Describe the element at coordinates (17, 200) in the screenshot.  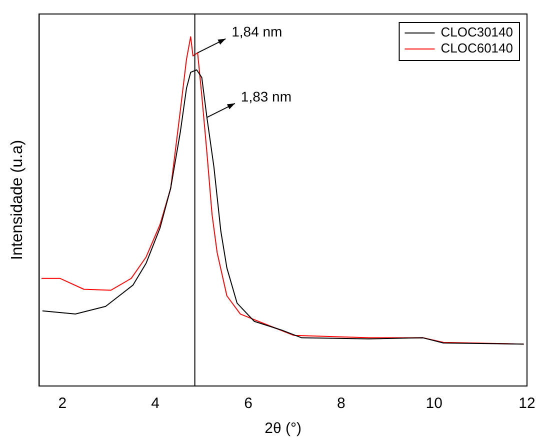
I see `y-axis-title: Intensidade (u.a)` at that location.